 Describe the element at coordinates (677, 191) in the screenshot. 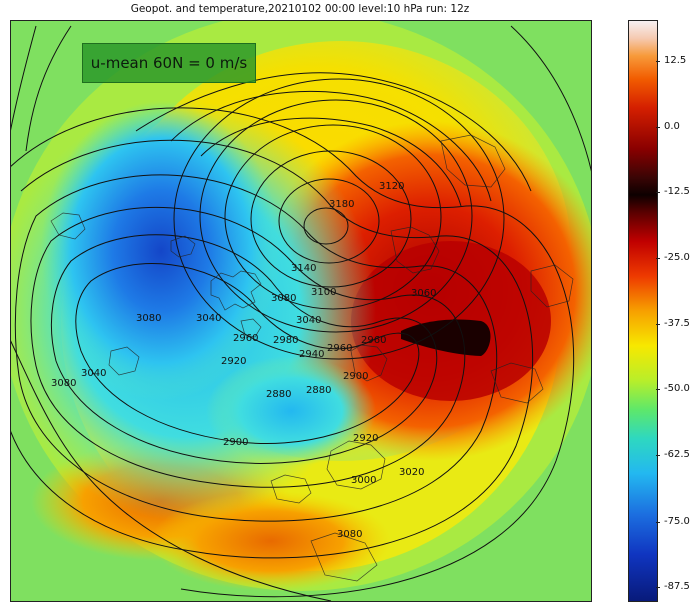

I see `colorbar-tick-label: -12.5` at that location.